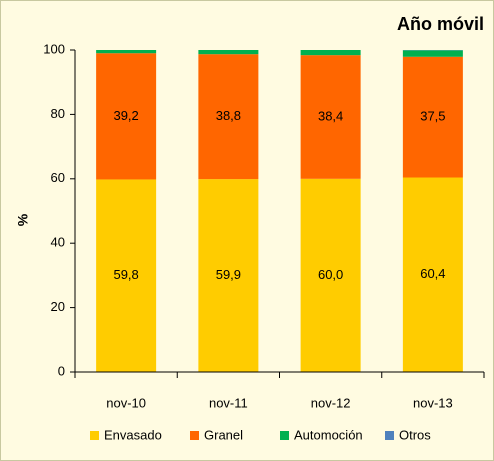 This screenshot has width=494, height=461. I want to click on x-tick-label: nov-11, so click(228, 402).